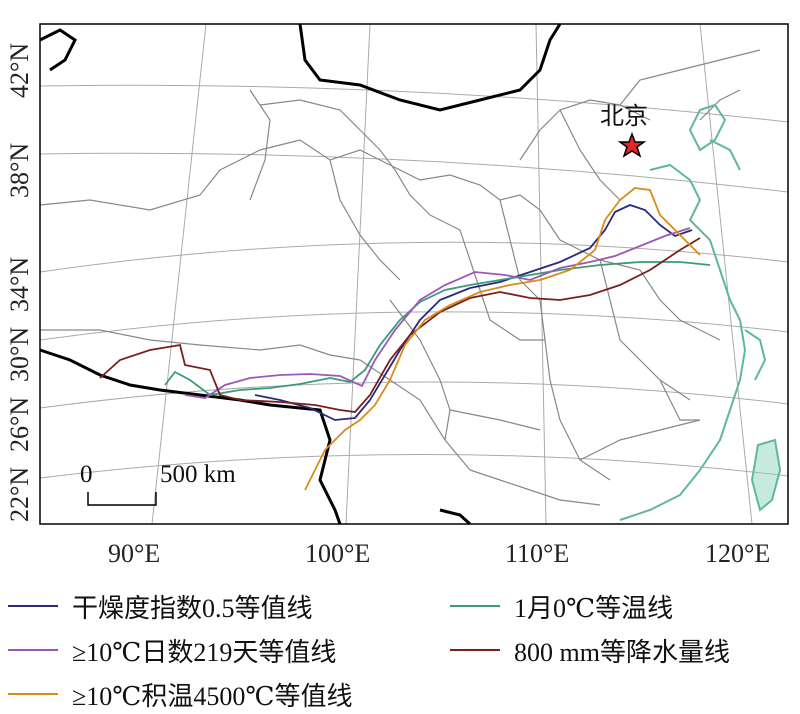  What do you see at coordinates (537, 553) in the screenshot?
I see `lon-label-110: 110°E` at bounding box center [537, 553].